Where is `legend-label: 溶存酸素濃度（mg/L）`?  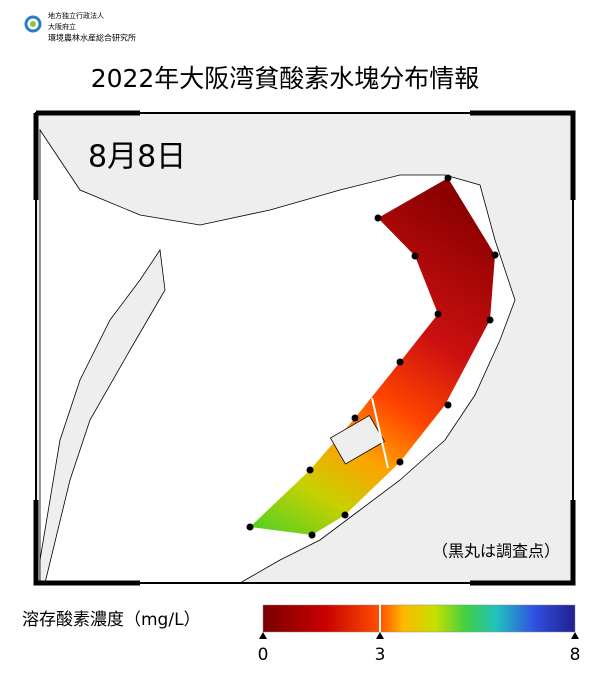
legend-label: 溶存酸素濃度（mg/L） is located at coordinates (111, 620).